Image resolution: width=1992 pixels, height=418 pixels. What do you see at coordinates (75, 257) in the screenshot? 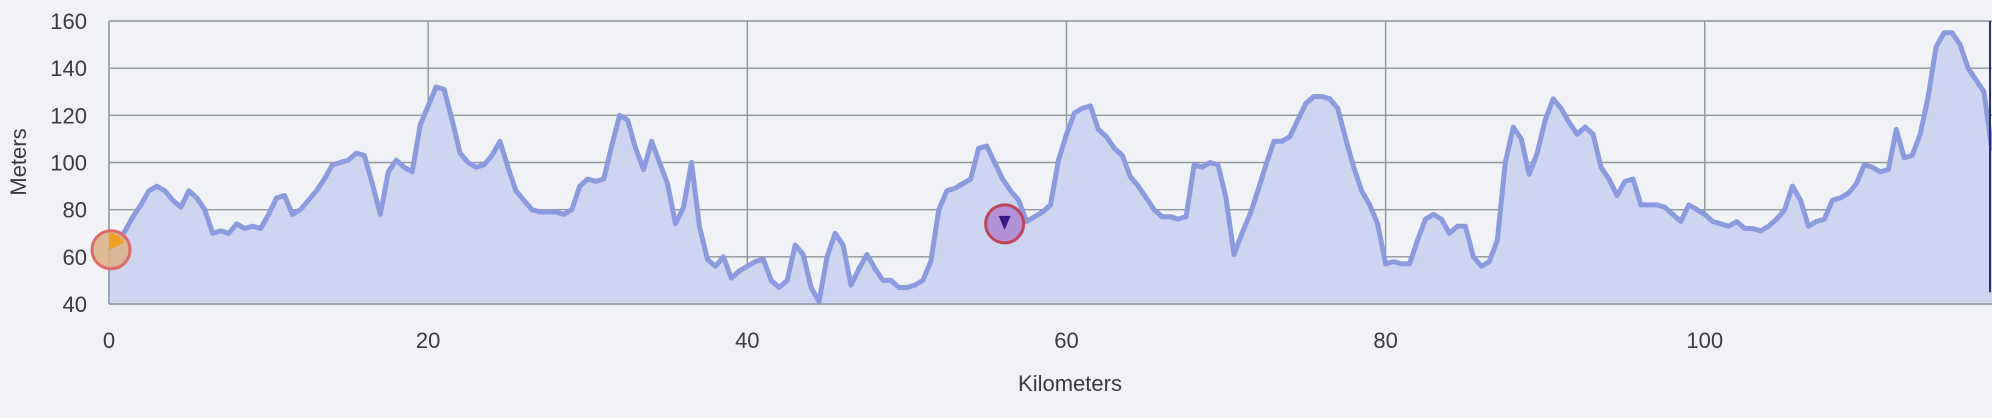
I see `y-tick-label: 60` at bounding box center [75, 257].